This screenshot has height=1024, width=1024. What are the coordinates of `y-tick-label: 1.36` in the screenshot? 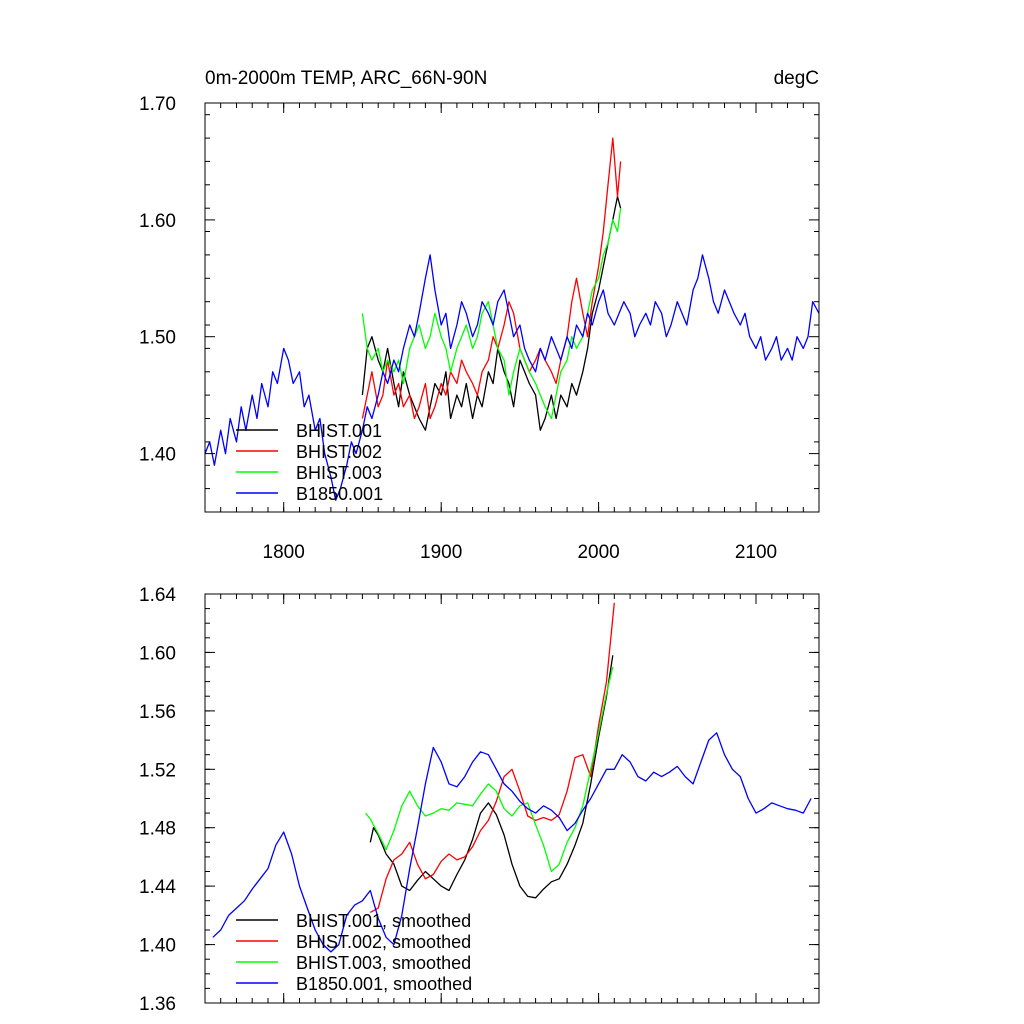 It's located at (157, 1004).